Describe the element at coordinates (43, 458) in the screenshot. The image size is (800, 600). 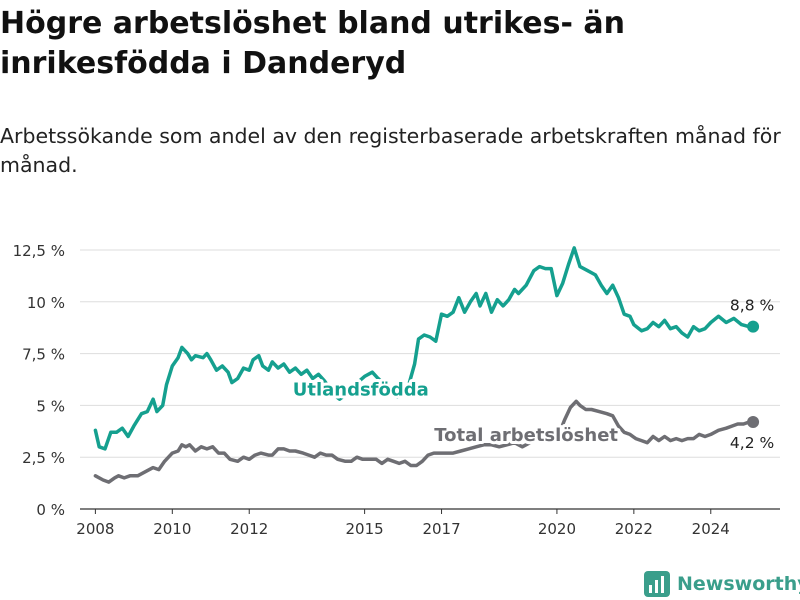
I see `y-tick-label: 2,5 %` at that location.